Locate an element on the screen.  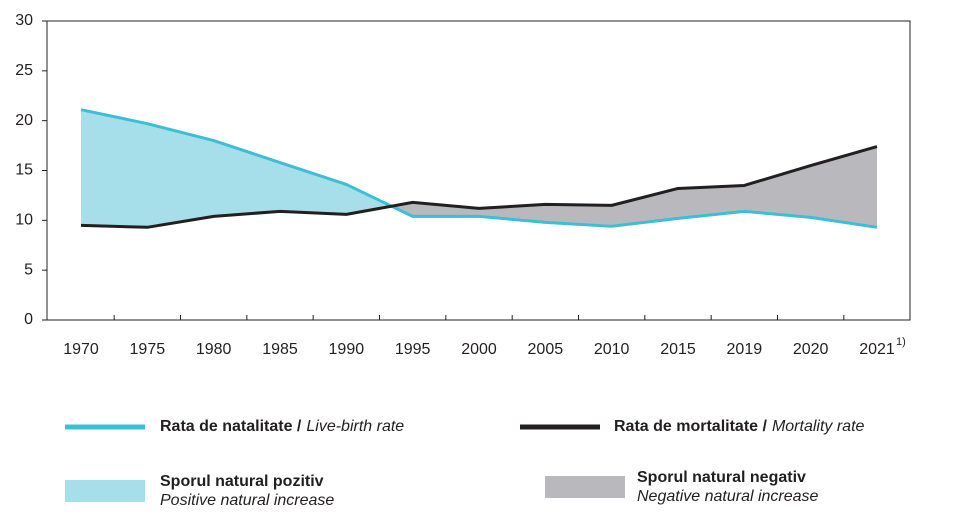
y-tick-label: 5 is located at coordinates (28, 269).